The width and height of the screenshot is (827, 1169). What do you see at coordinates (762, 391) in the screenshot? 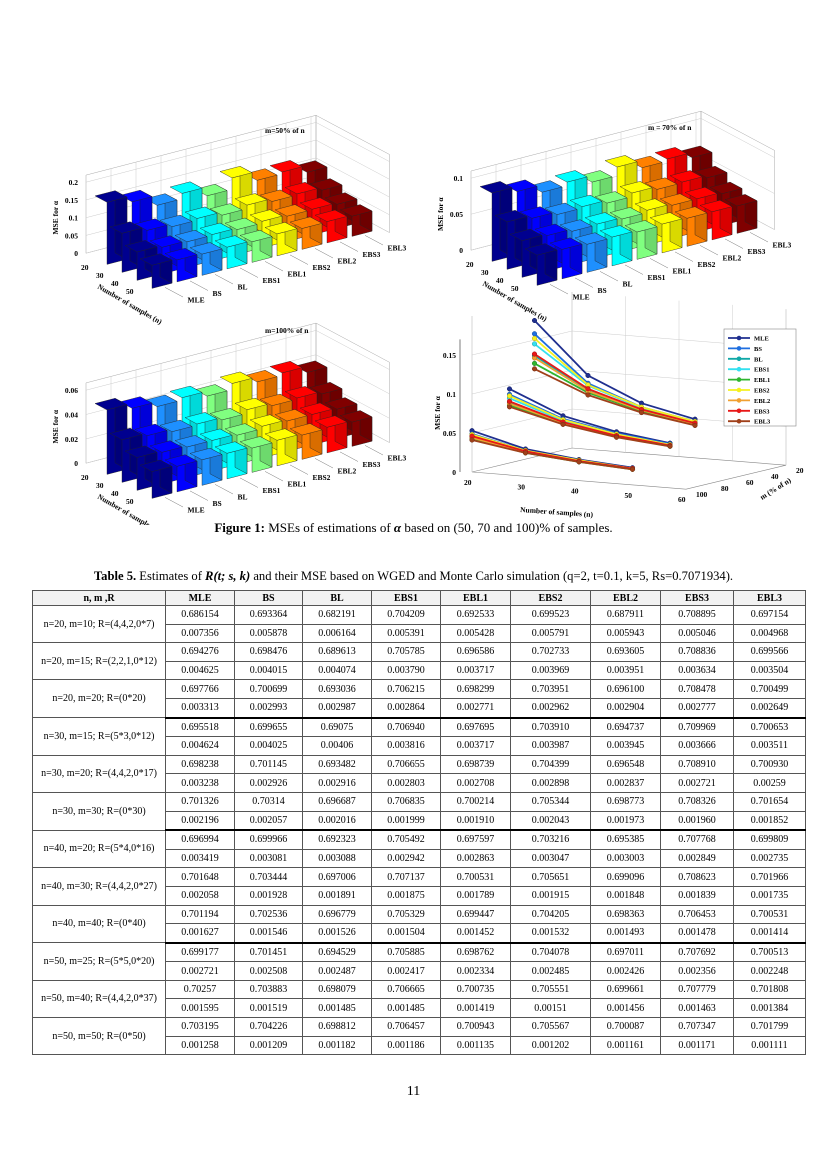
I see `legend-label: EBS2` at bounding box center [762, 391].